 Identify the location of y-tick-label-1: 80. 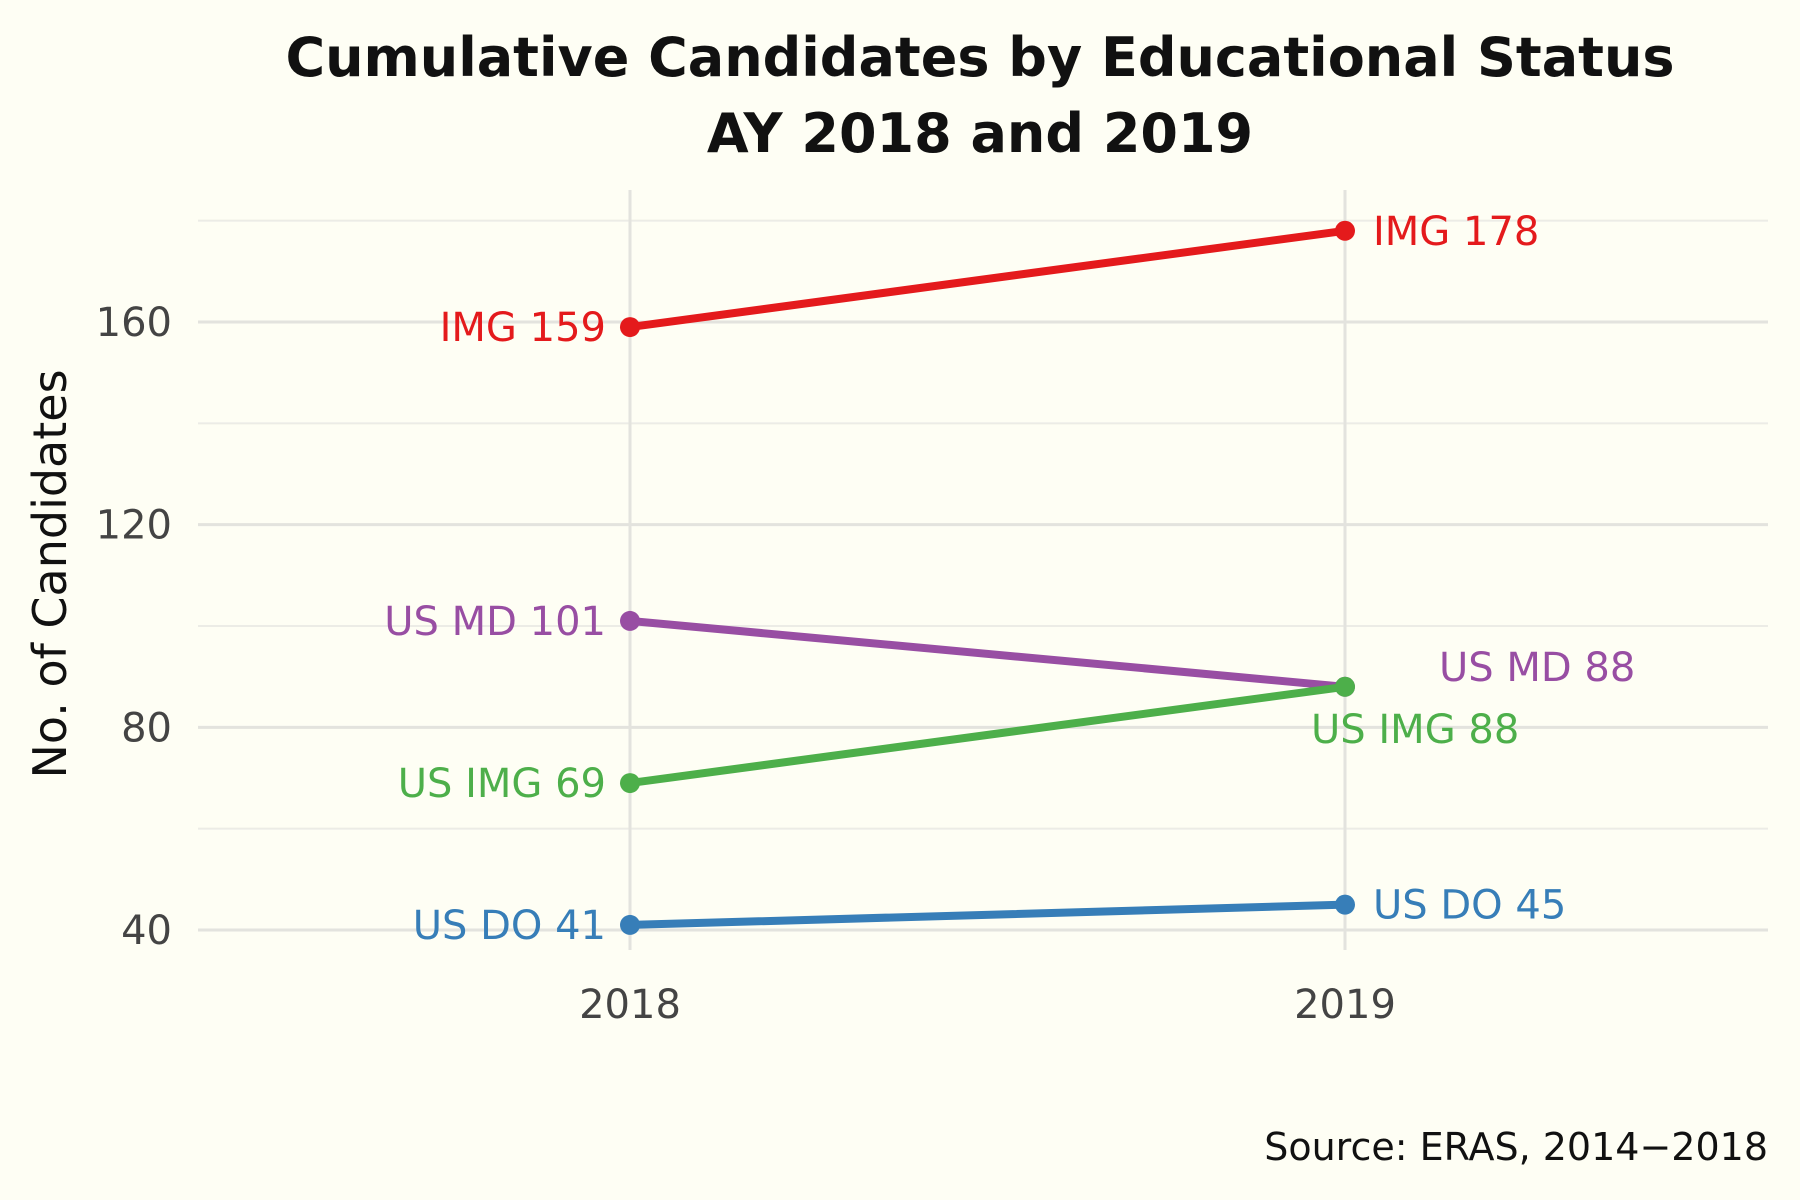
(146, 728).